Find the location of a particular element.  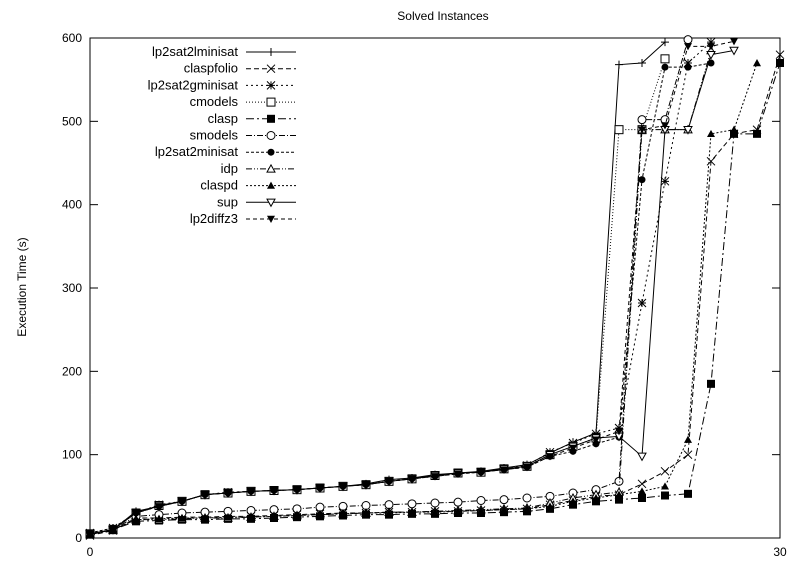

y-tick-label: 600 is located at coordinates (72, 38).